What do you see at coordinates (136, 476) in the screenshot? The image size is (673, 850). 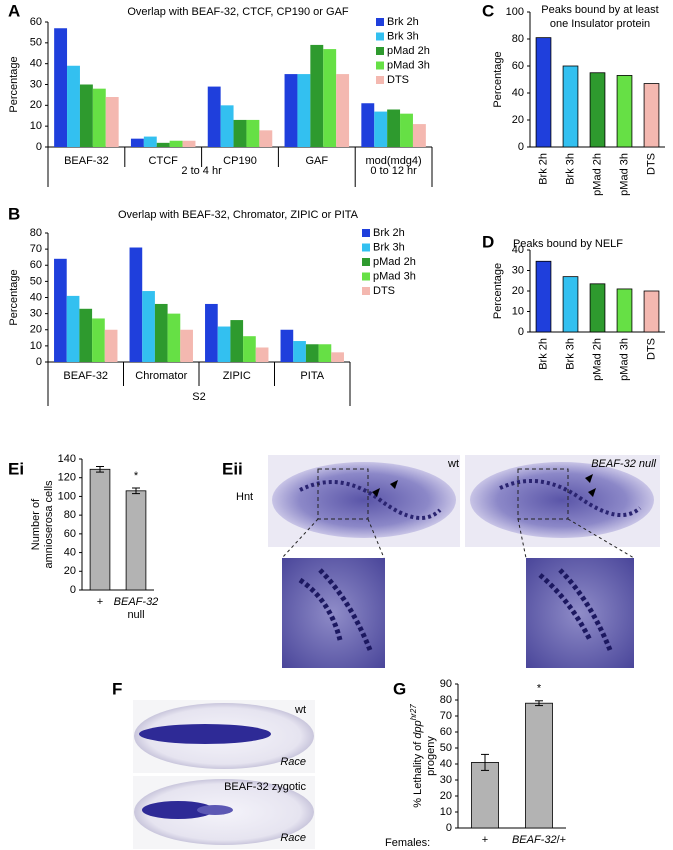 I see `annotation: *` at bounding box center [136, 476].